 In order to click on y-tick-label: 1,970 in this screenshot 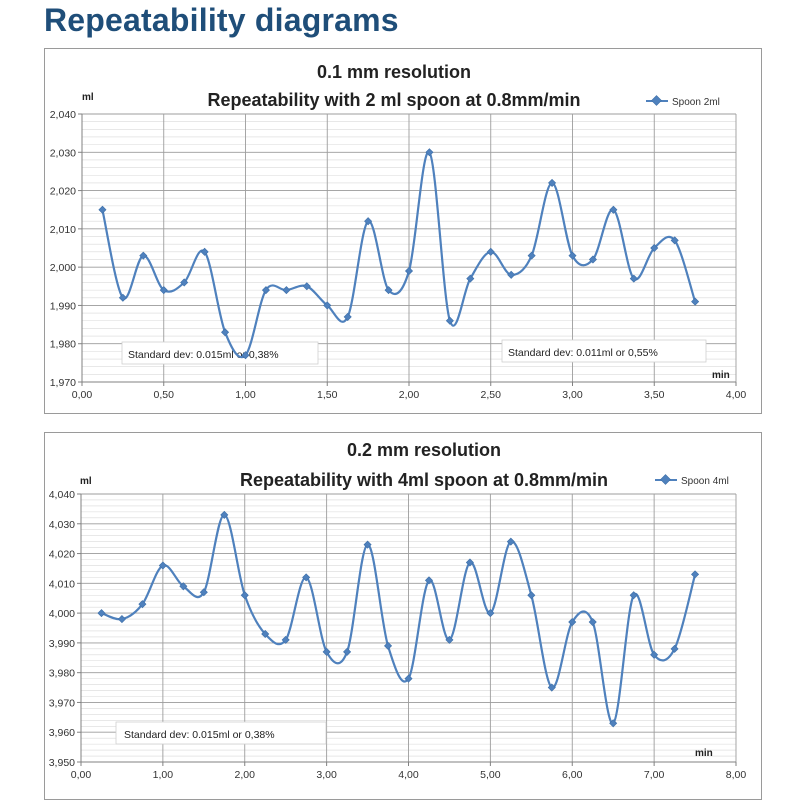, I will do `click(63, 383)`.